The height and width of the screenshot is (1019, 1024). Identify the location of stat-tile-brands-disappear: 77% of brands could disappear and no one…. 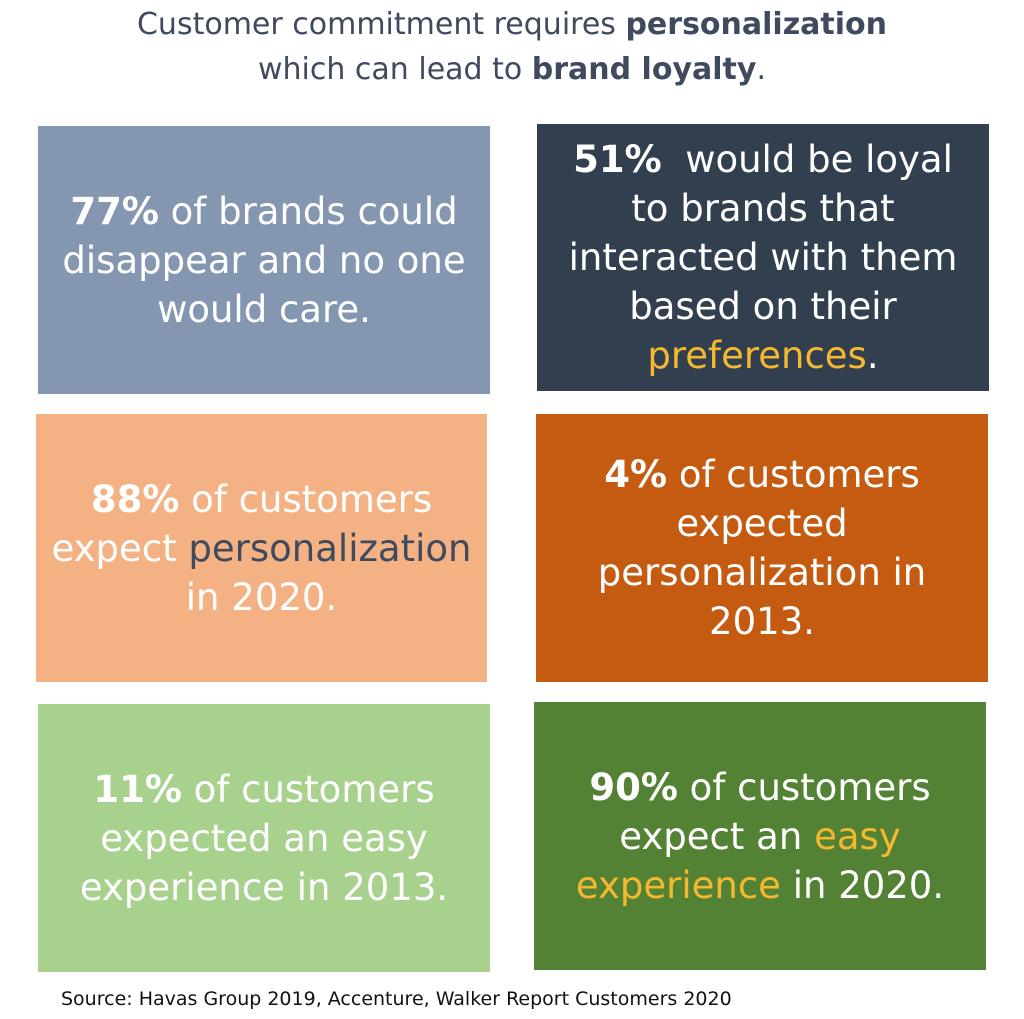
(264, 260).